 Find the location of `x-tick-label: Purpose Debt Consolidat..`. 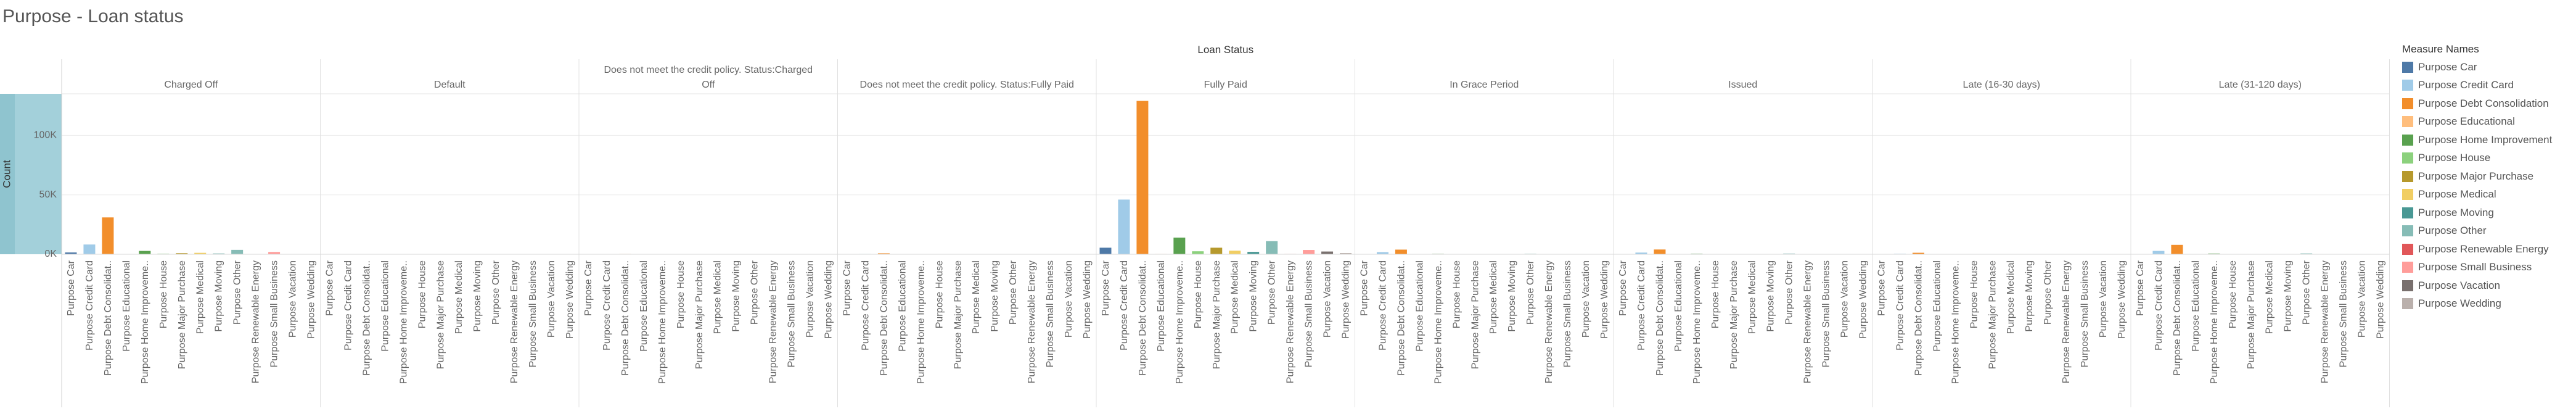

x-tick-label: Purpose Debt Consolidat.. is located at coordinates (1143, 318).